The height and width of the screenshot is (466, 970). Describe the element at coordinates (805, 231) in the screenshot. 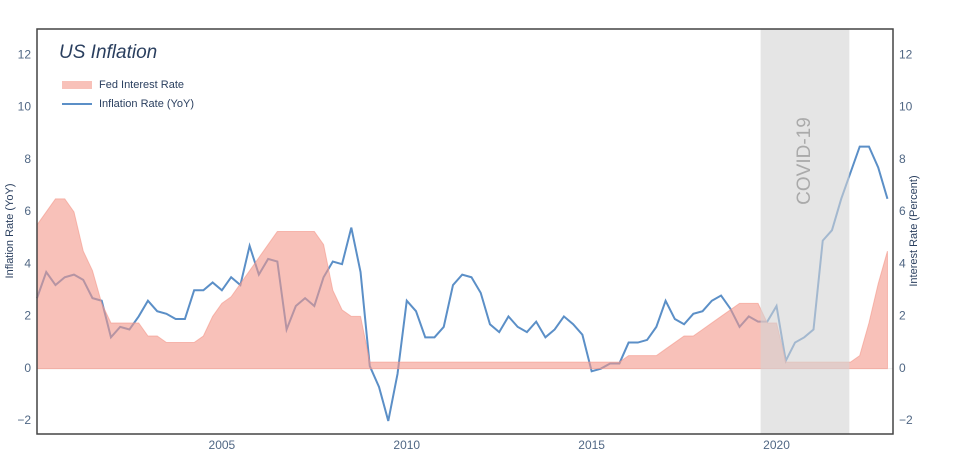

I see `covid-shade` at that location.